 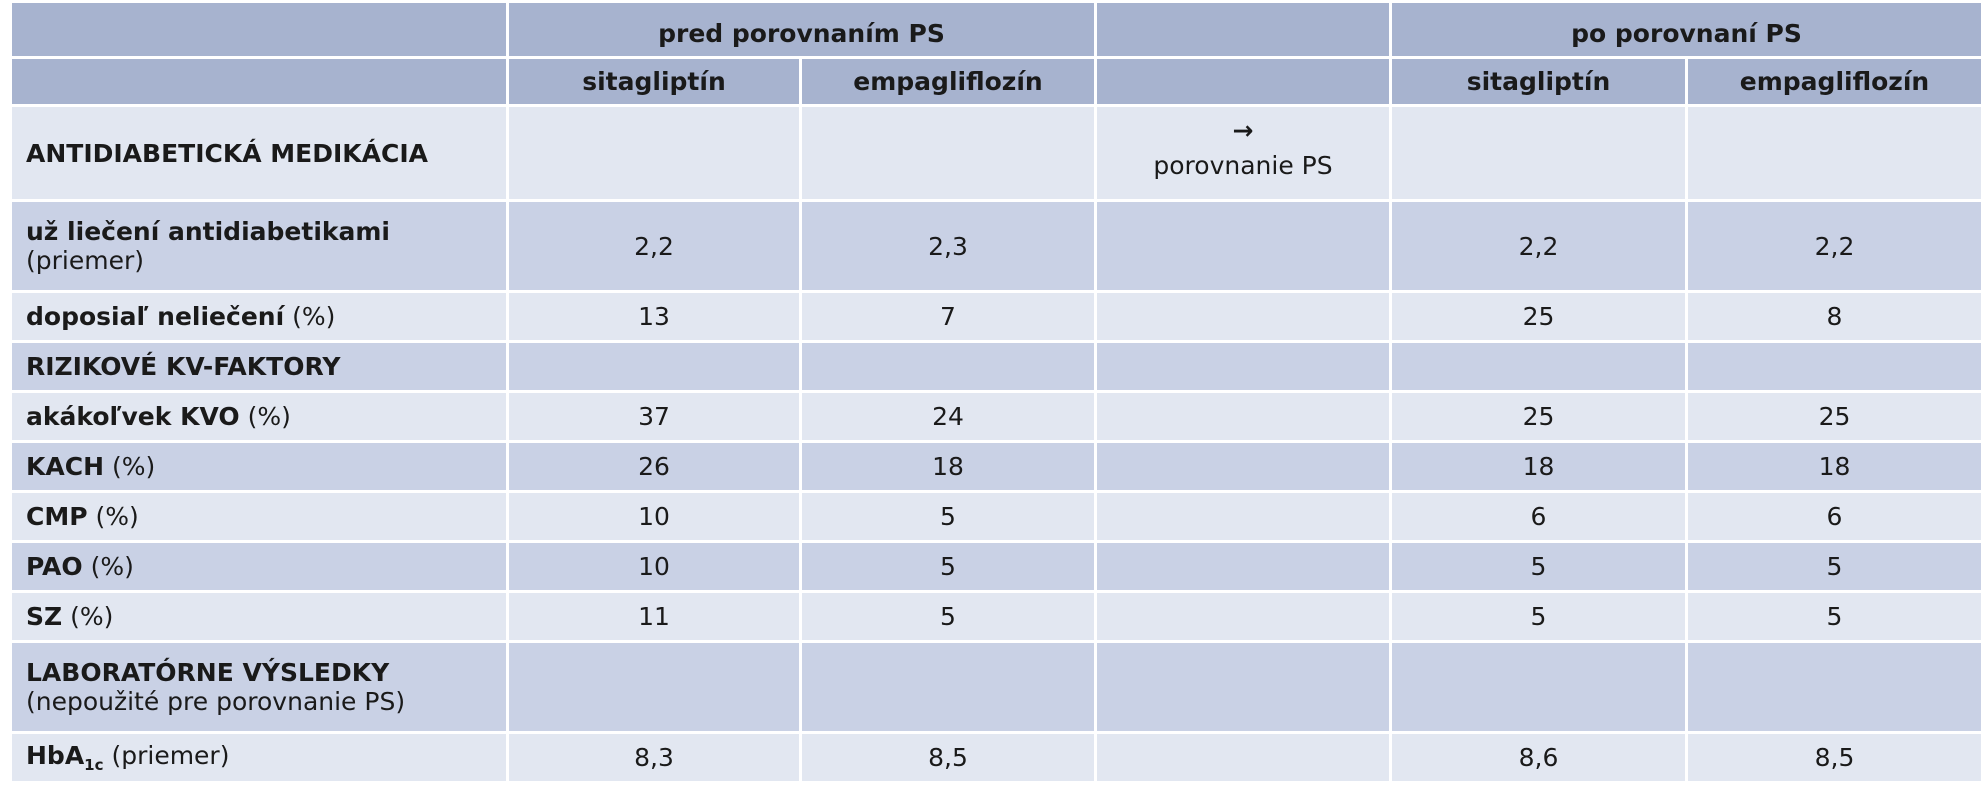 I want to click on row-label-note: (nepoužité pre porovnanie PS), so click(x=216, y=701).